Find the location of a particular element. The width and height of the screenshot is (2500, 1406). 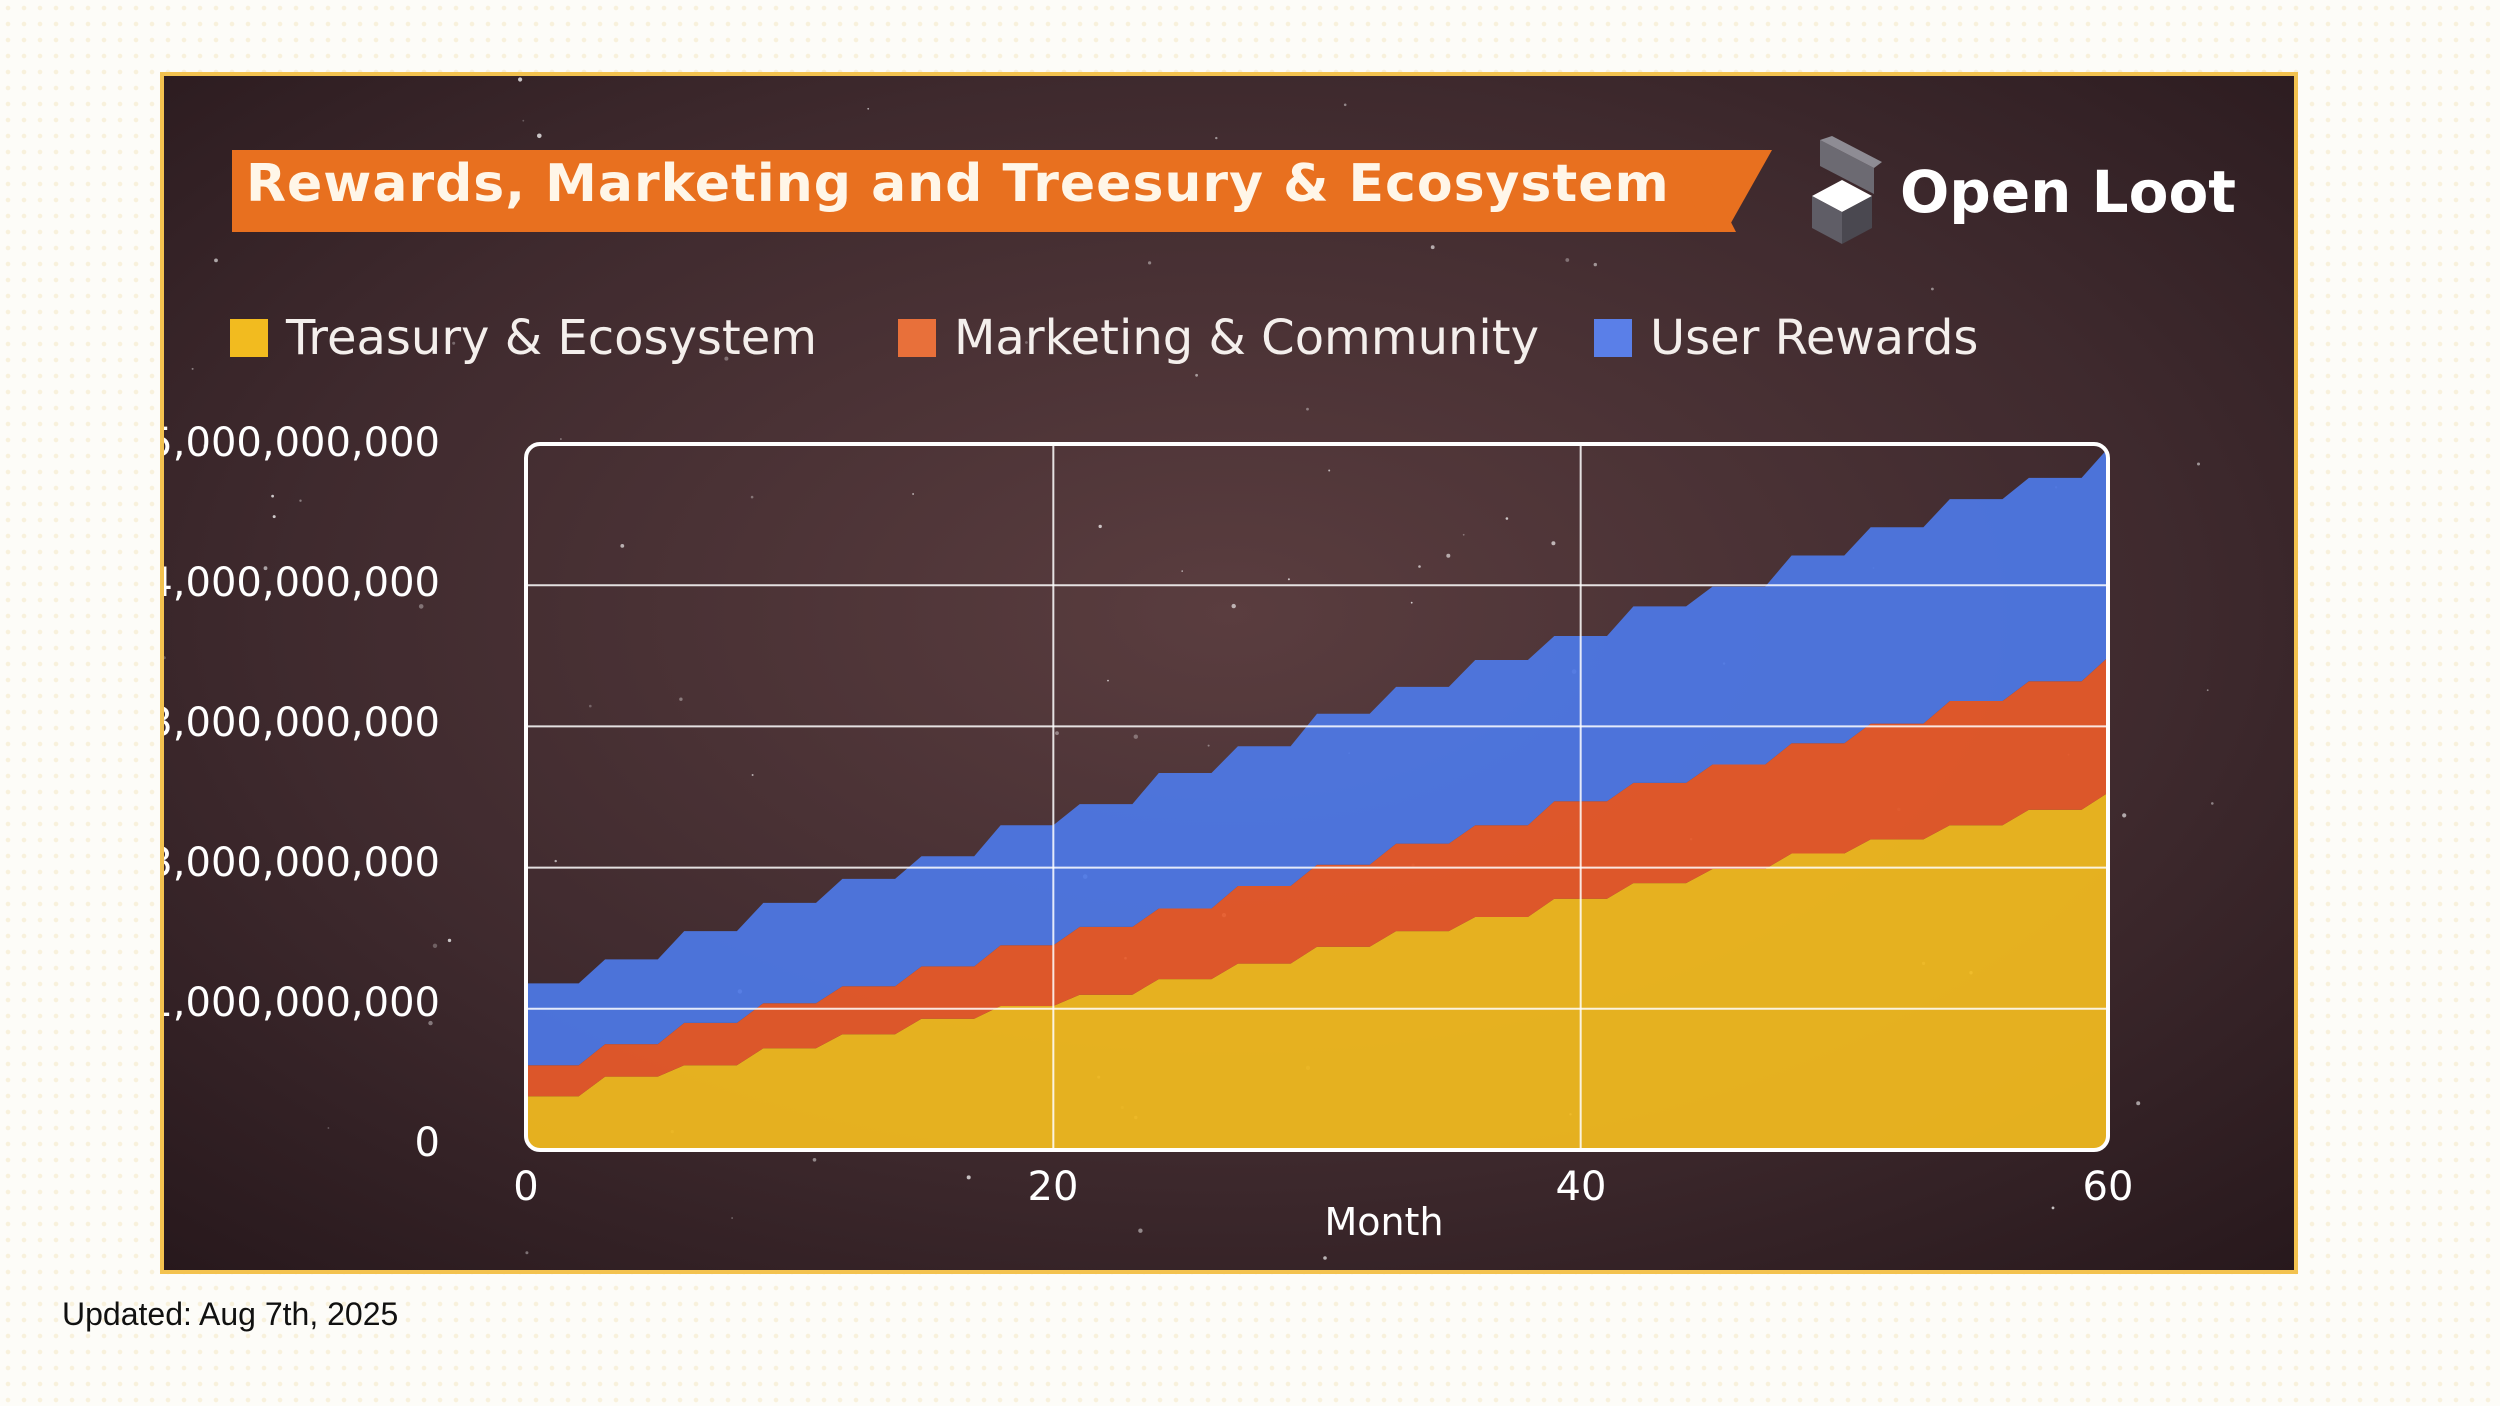

y-tick-label: 4,000,000,000 is located at coordinates (300, 583).